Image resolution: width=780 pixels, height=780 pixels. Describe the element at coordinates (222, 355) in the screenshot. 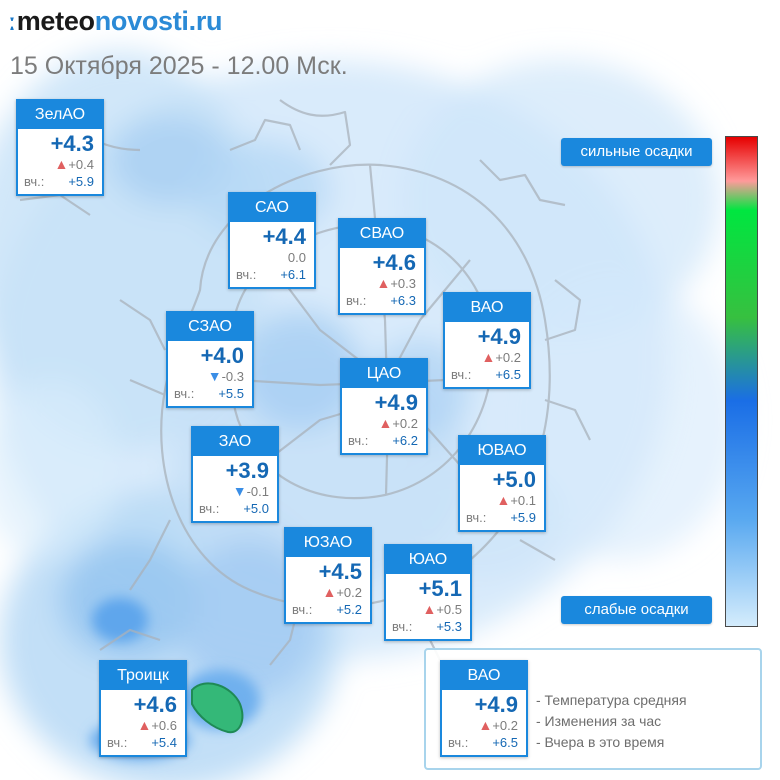

I see `district-temperature: +4.0` at that location.